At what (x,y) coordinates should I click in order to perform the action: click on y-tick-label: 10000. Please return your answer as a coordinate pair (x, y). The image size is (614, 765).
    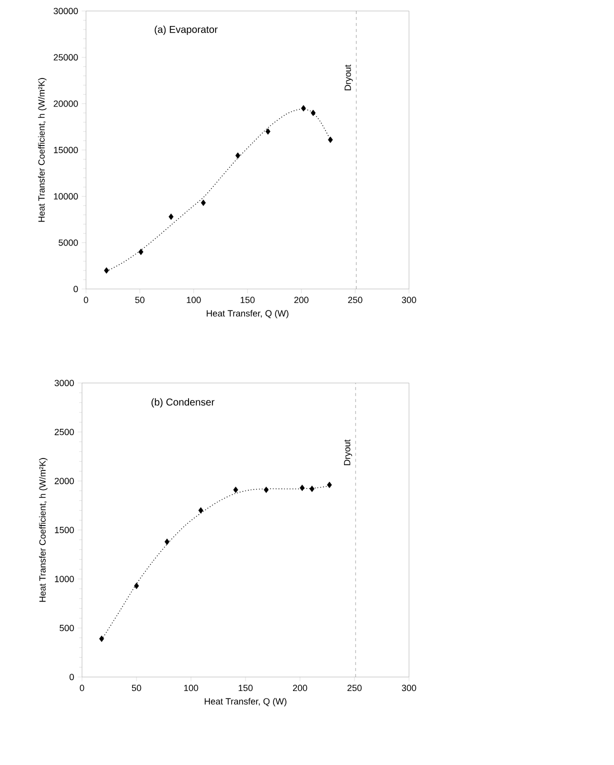
    Looking at the image, I should click on (66, 196).